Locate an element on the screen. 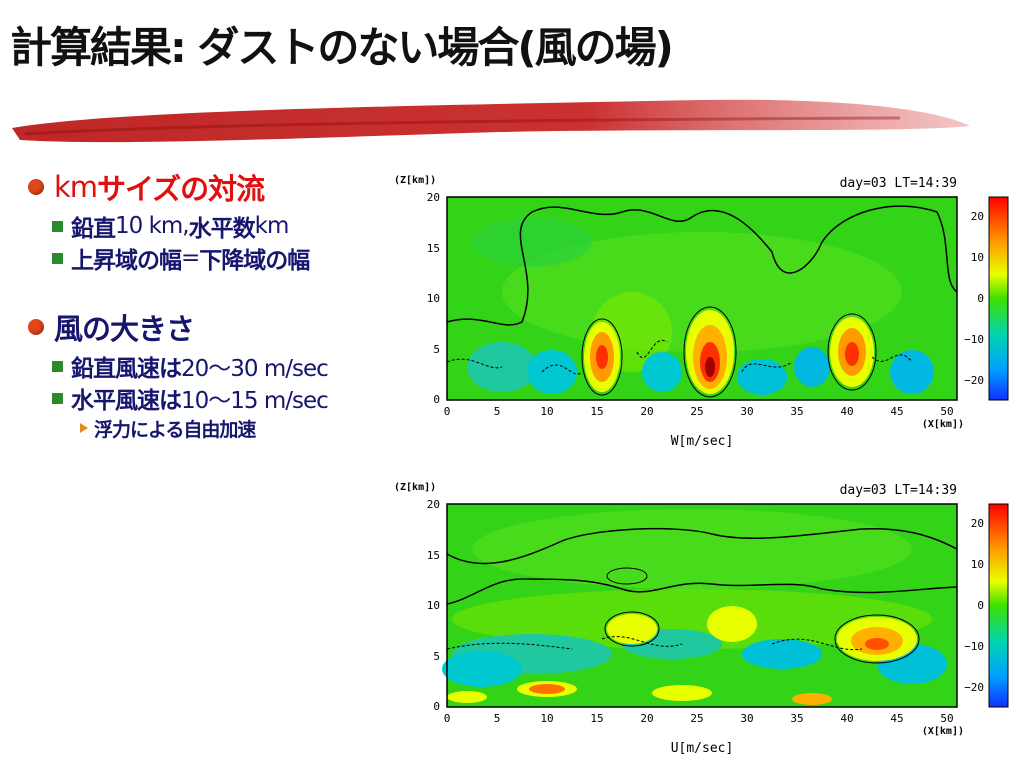 This screenshot has width=1024, height=769. sub-text: 浮力による自由加速 is located at coordinates (175, 429).